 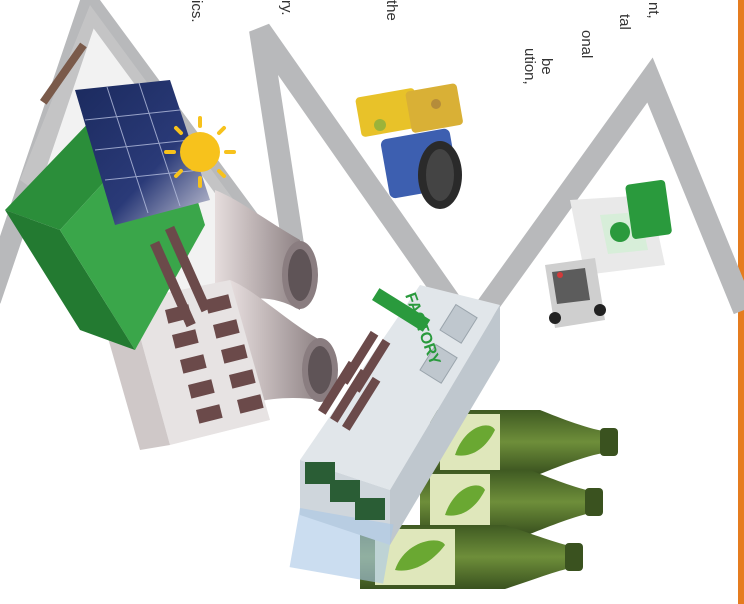 I want to click on sun-icon, so click(x=200, y=152).